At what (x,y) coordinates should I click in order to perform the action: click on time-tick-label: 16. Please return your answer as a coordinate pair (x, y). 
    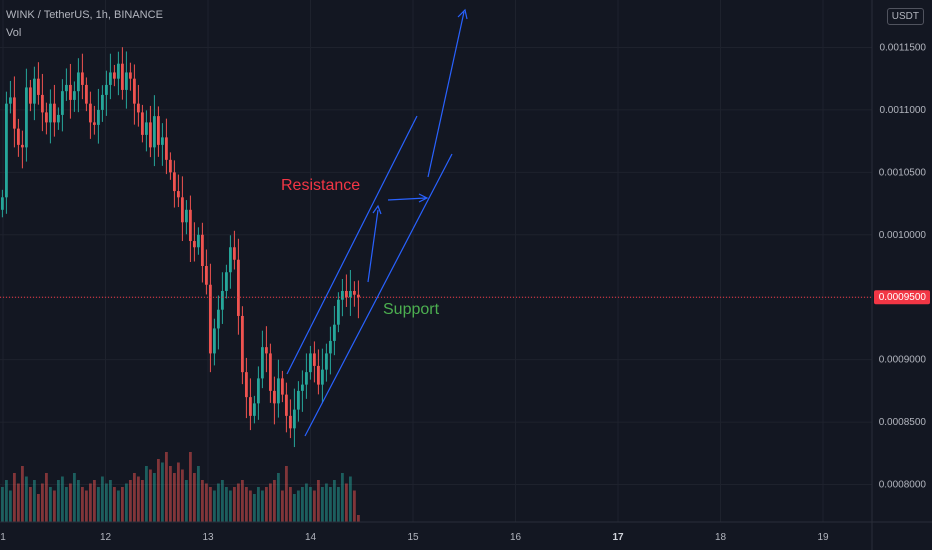
    Looking at the image, I should click on (516, 537).